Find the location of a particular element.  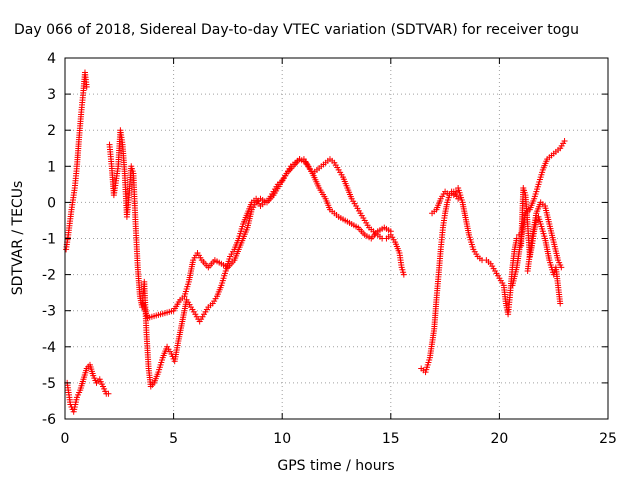

y-tick-label: 0 is located at coordinates (51, 203).